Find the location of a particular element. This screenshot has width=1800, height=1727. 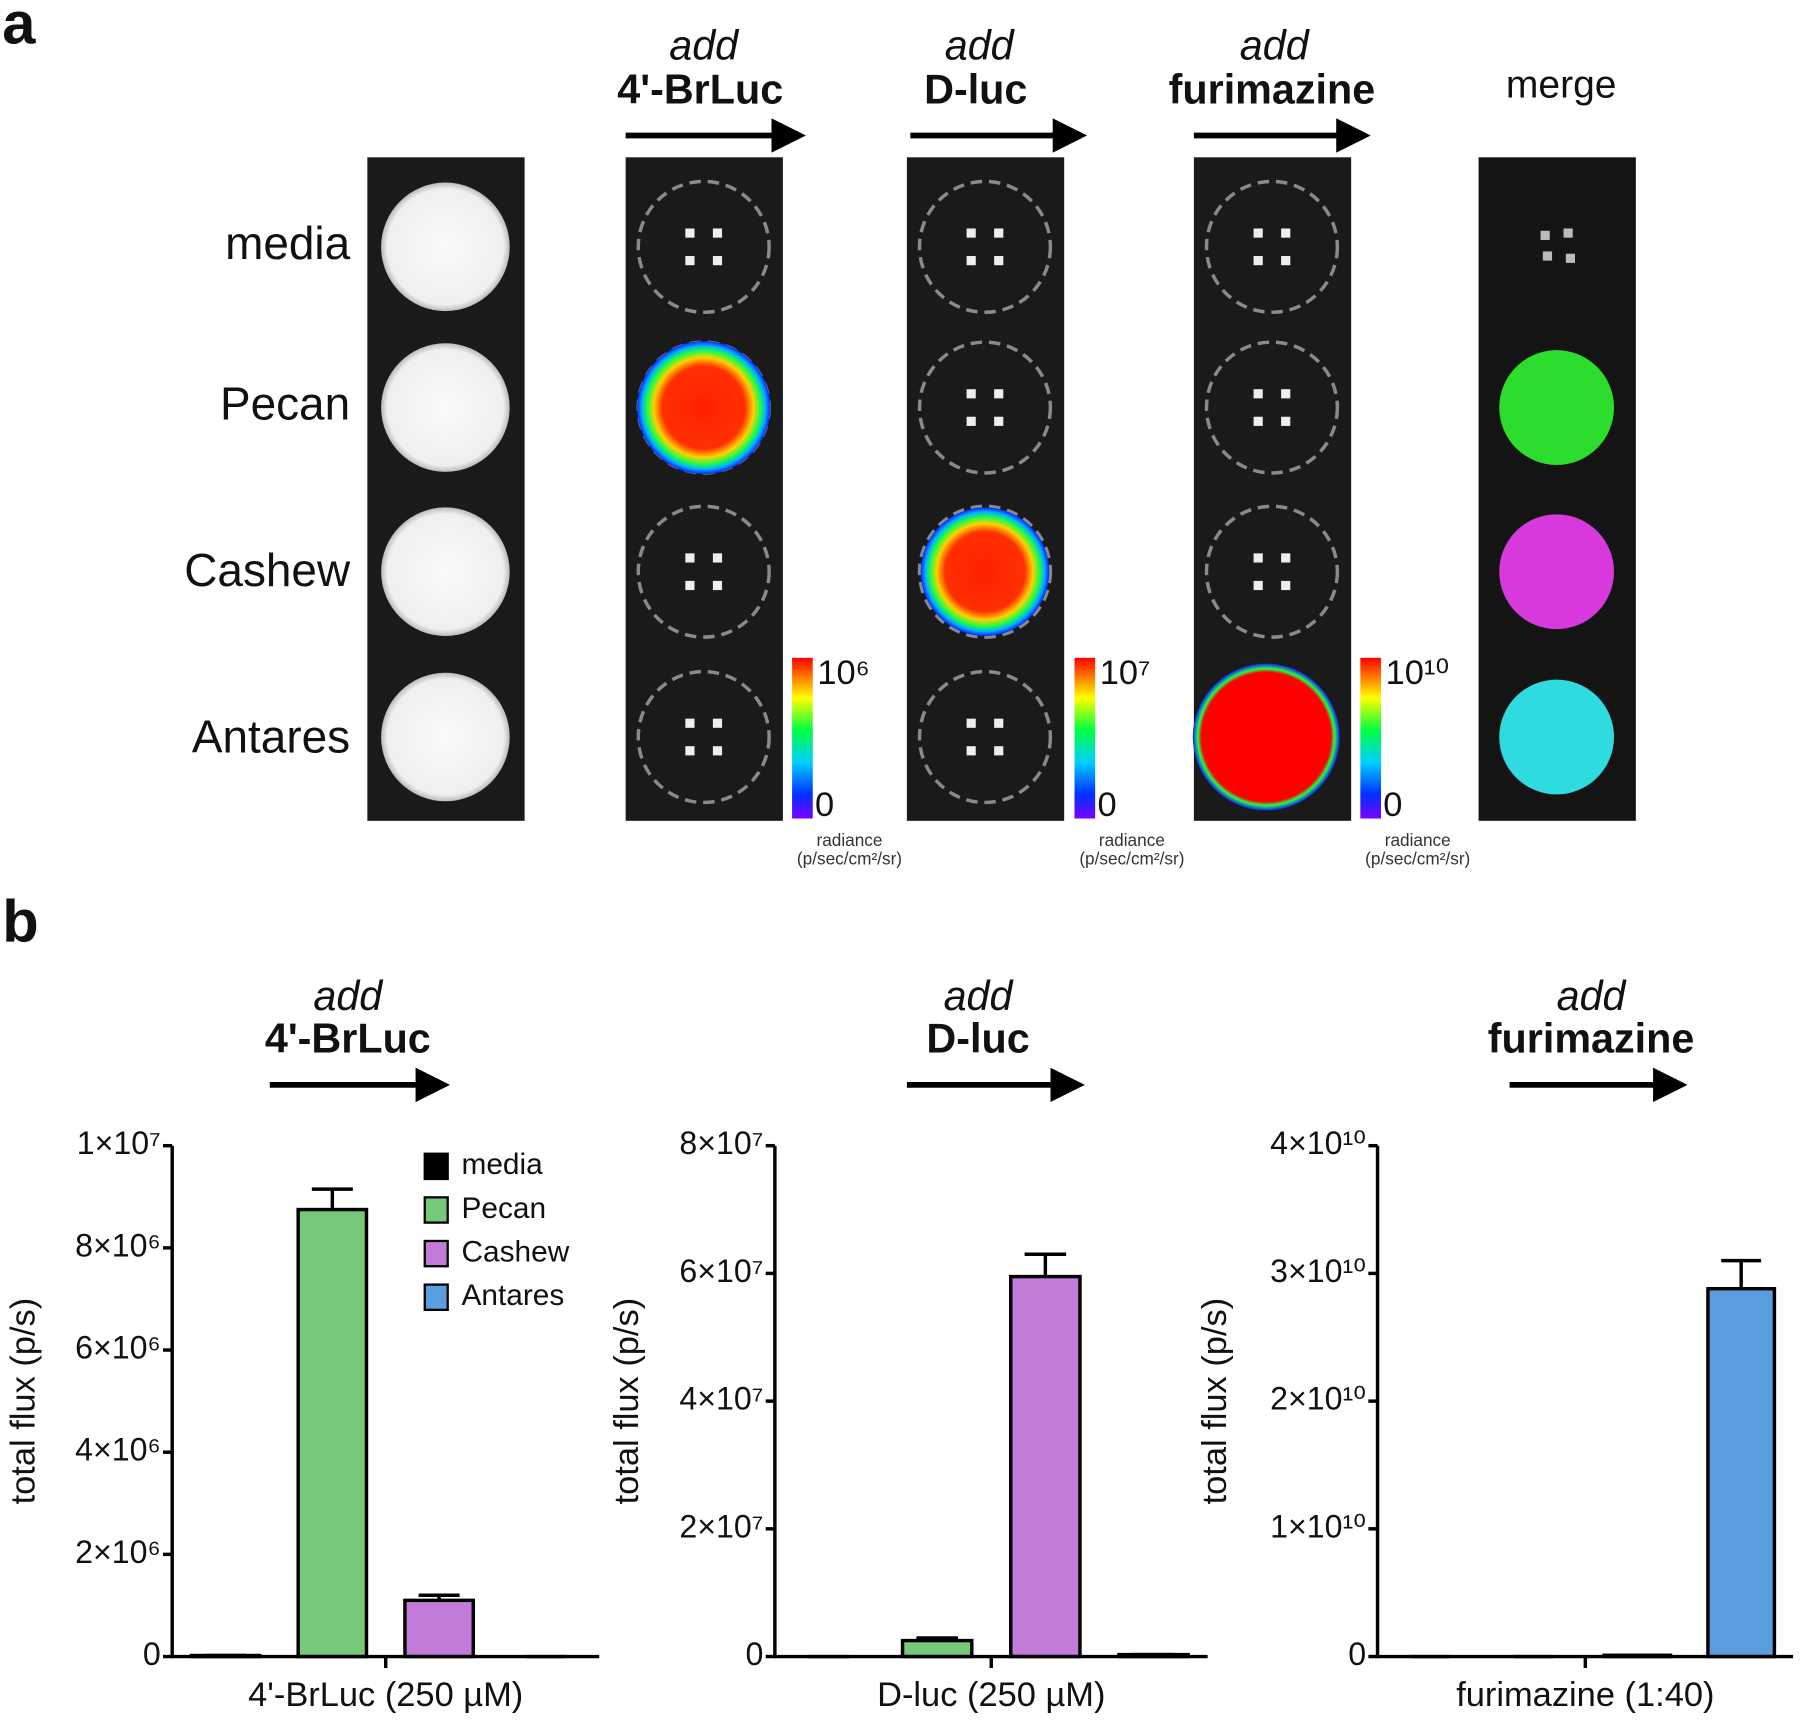

colorbar-max: 10⁷ is located at coordinates (1125, 673).